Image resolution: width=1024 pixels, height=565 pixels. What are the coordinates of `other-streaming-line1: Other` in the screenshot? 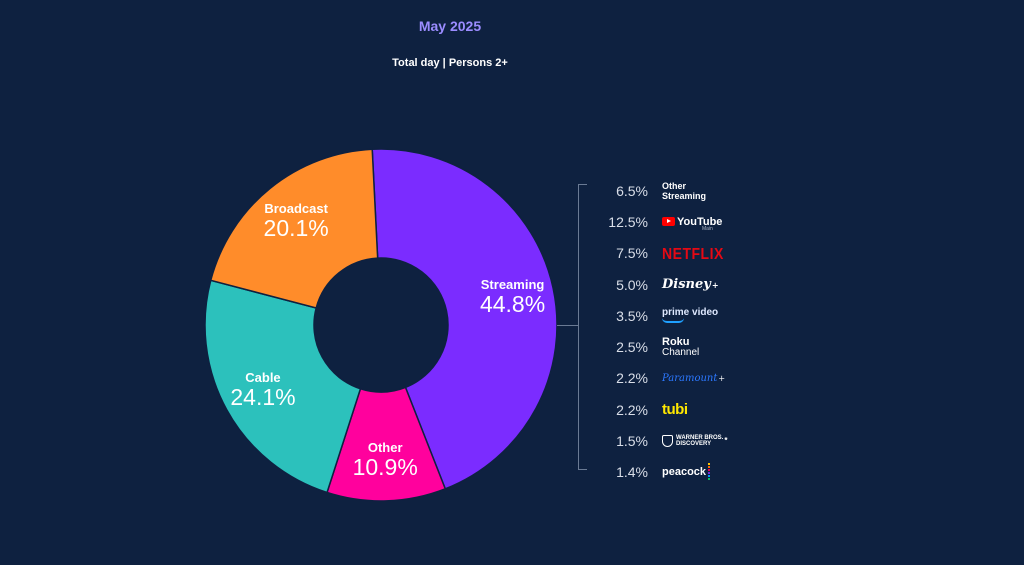 It's located at (674, 185).